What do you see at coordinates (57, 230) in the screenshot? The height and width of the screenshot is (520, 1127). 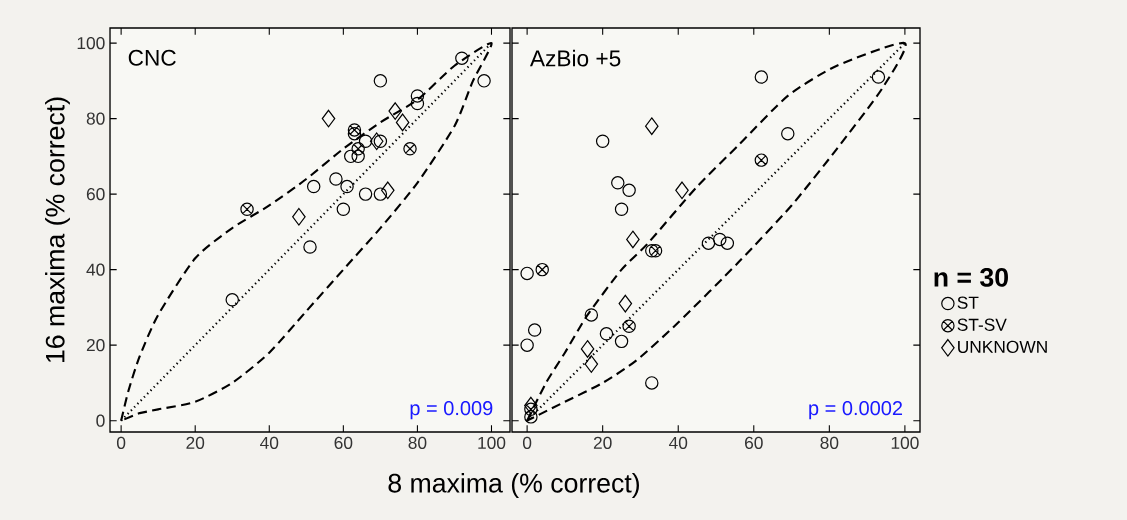 I see `y-axis-title: 16 maxima (% correct)` at bounding box center [57, 230].